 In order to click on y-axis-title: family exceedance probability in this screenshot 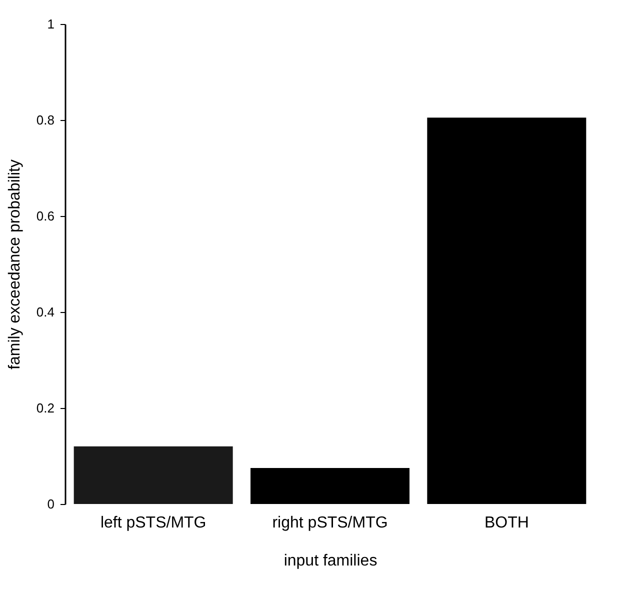, I will do `click(15, 265)`.